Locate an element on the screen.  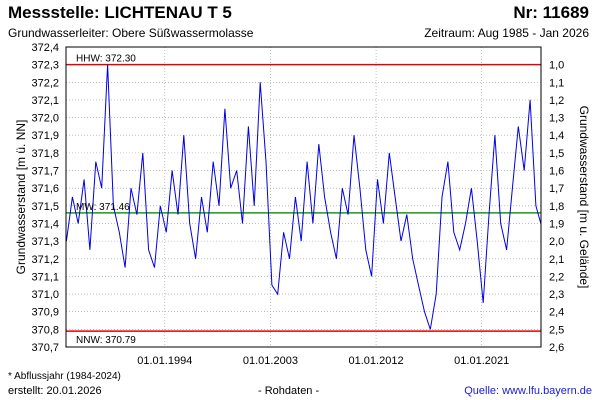
y-tick-label: 371,6 is located at coordinates (45, 189).